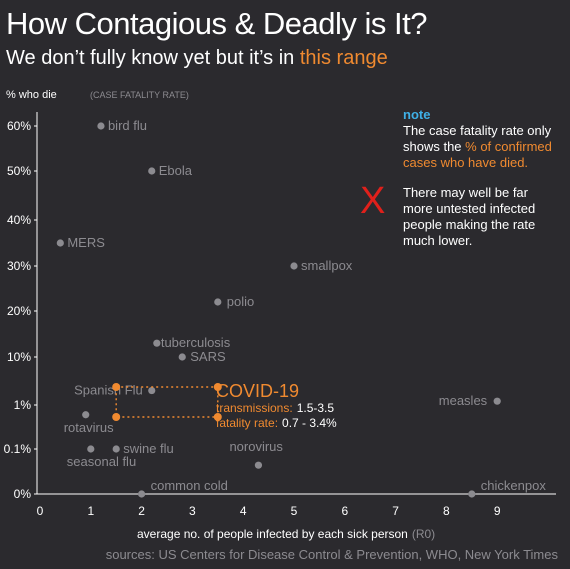 The height and width of the screenshot is (569, 570). Describe the element at coordinates (148, 448) in the screenshot. I see `data-point-label: swine flu` at that location.